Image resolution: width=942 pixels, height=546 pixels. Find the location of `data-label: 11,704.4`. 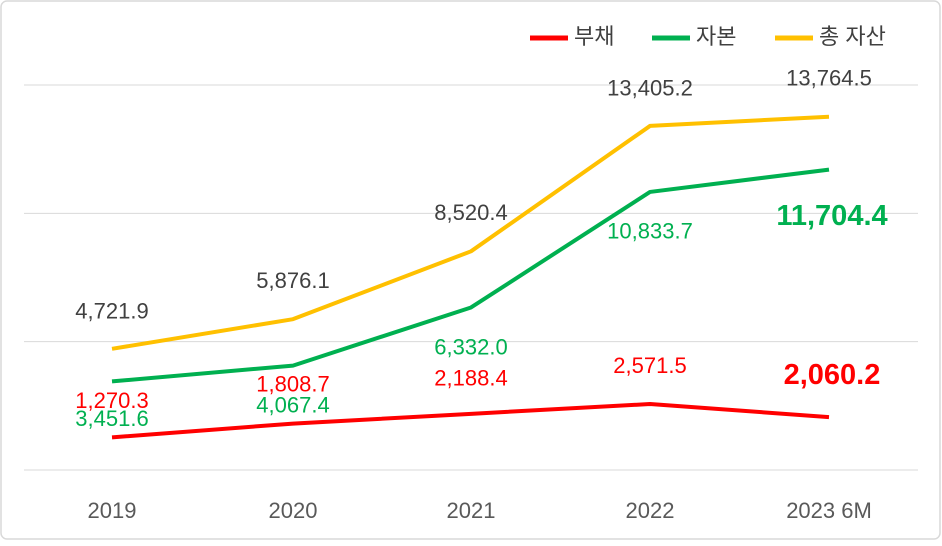

data-label: 11,704.4 is located at coordinates (831, 216).